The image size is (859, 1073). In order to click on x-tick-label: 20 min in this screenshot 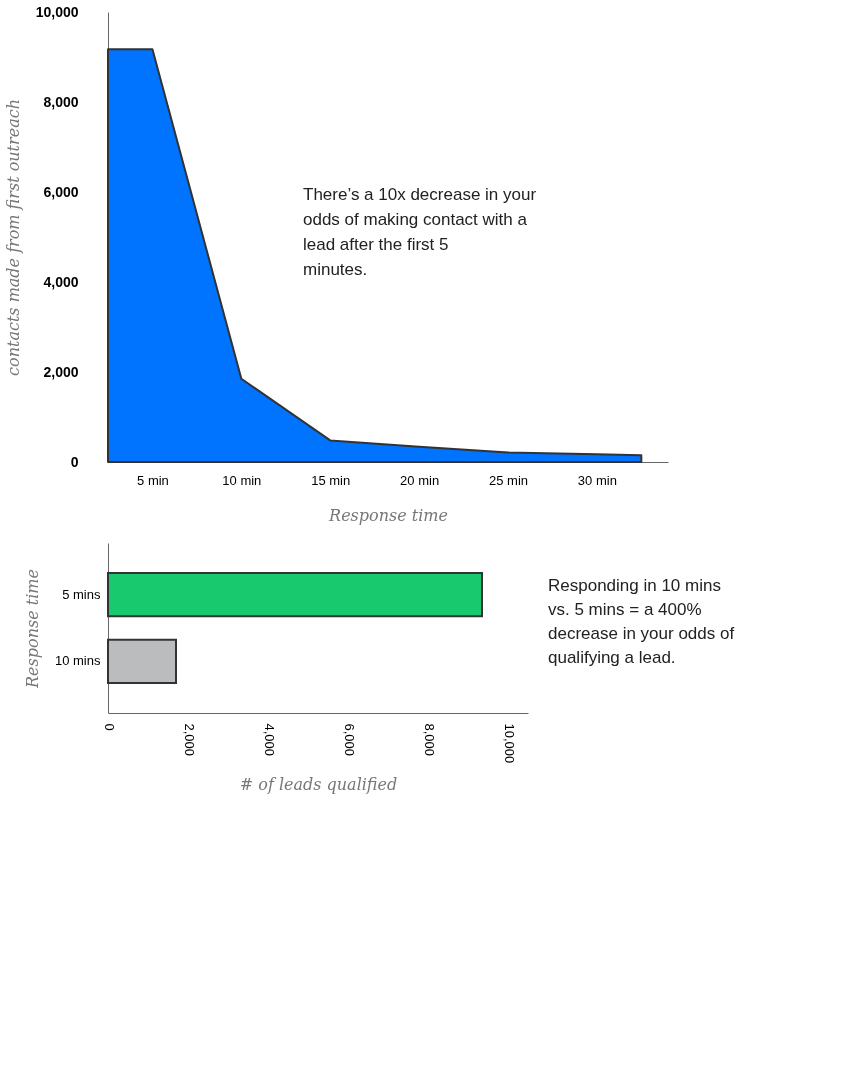, I will do `click(420, 480)`.